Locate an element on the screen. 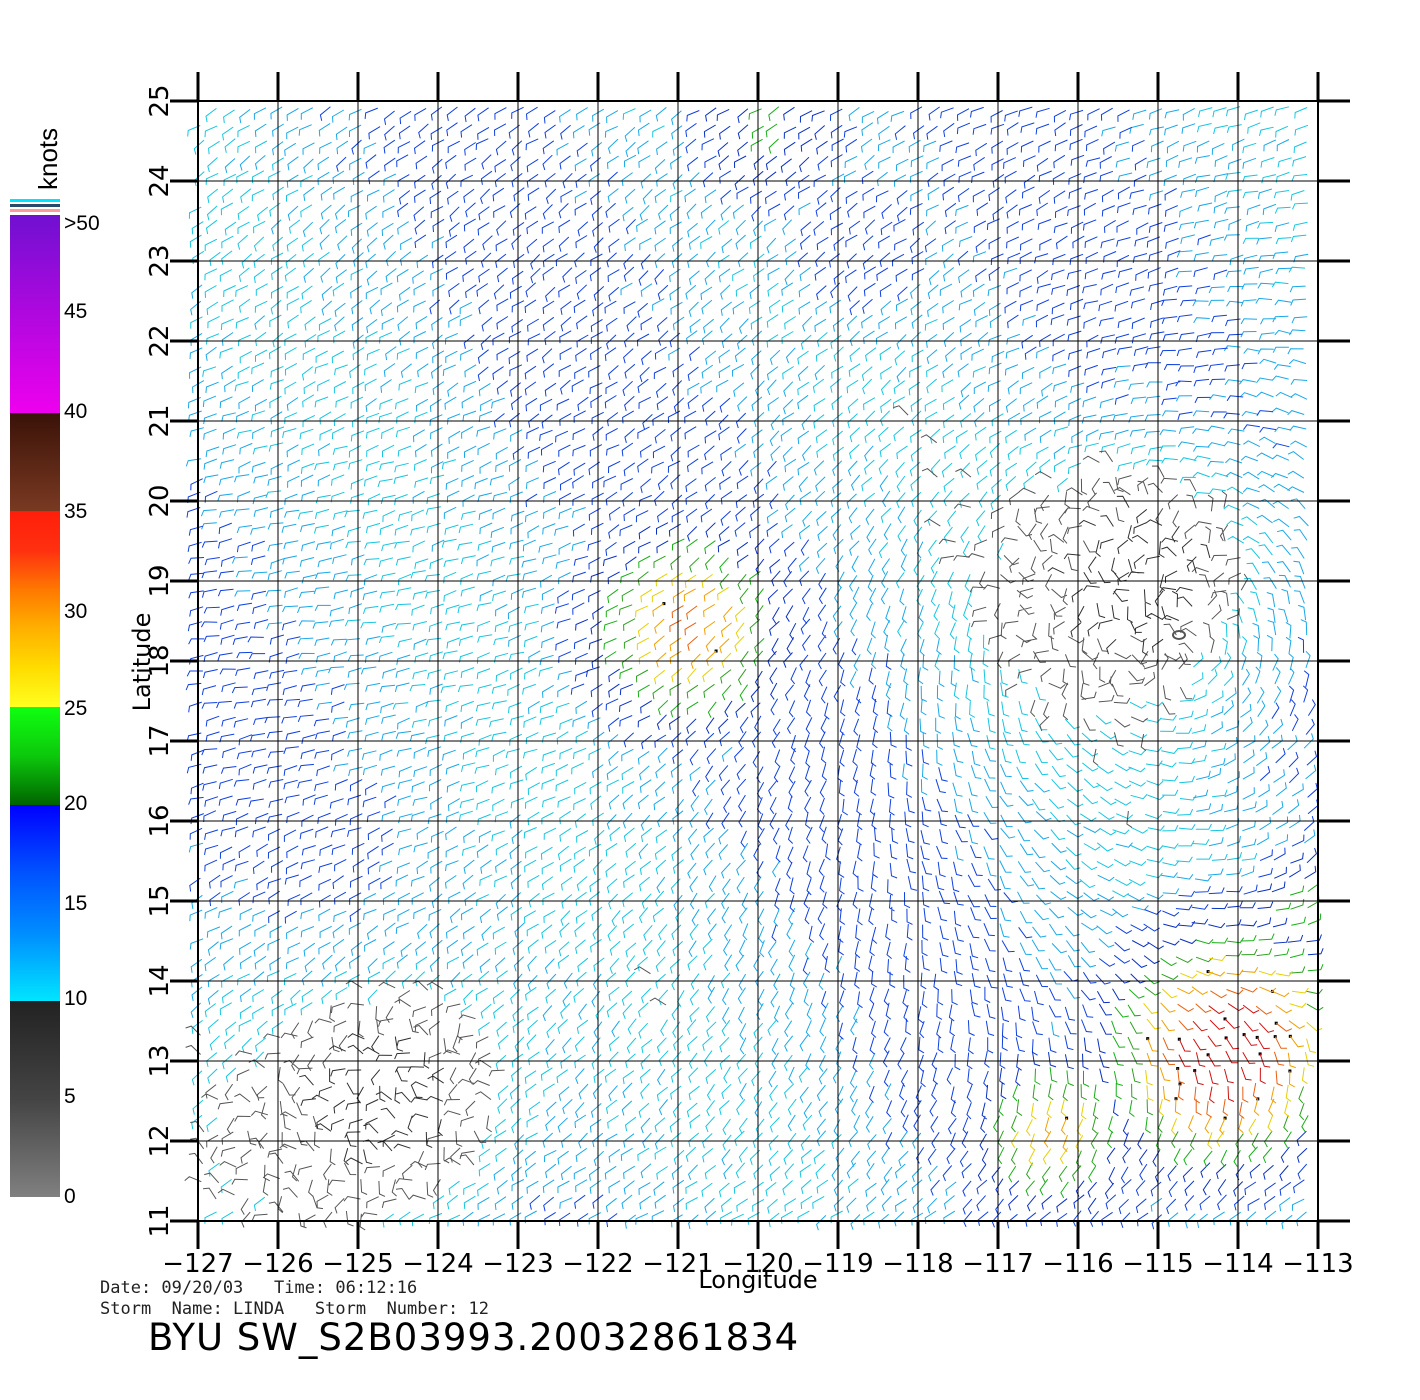 The width and height of the screenshot is (1420, 1400). longitude-tick-label: −115 is located at coordinates (1157, 1264).